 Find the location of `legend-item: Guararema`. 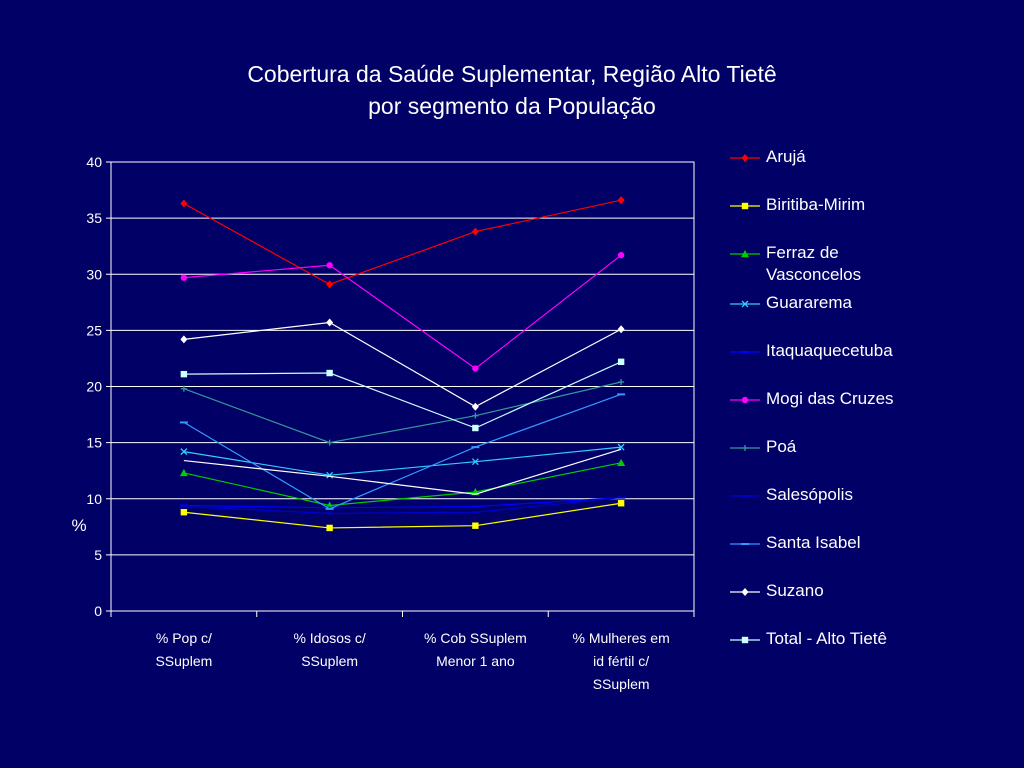

legend-item: Guararema is located at coordinates (873, 304).